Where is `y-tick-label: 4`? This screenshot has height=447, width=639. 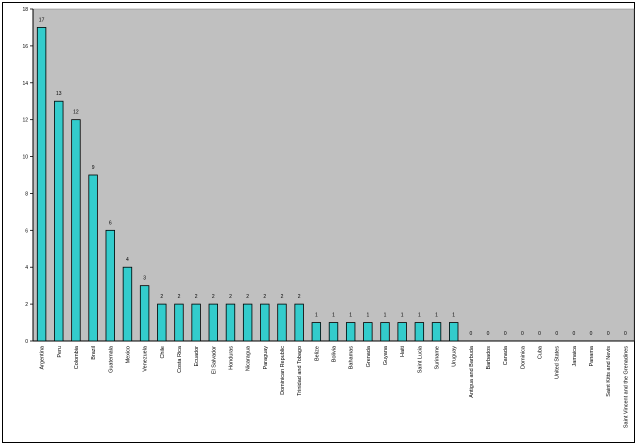 y-tick-label: 4 is located at coordinates (26, 268).